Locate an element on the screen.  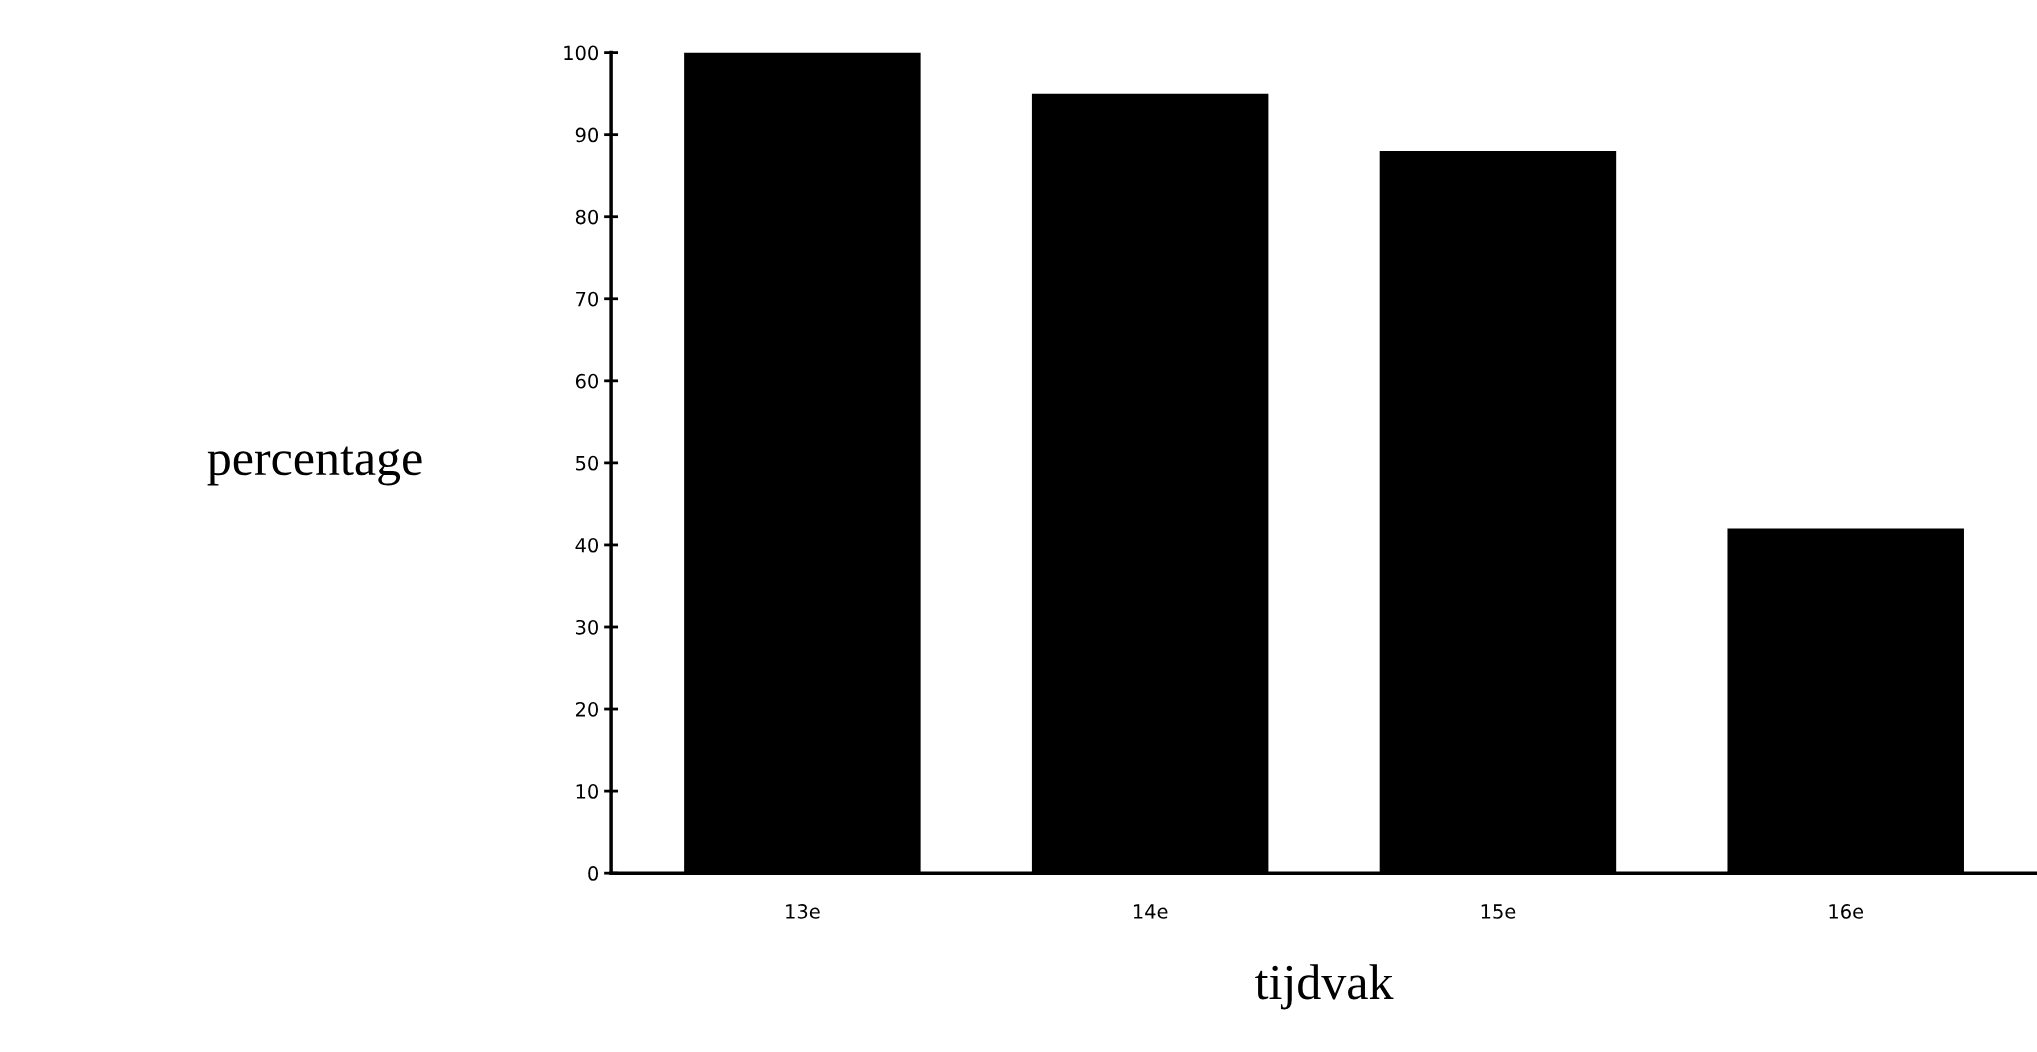
y-tick-label: 90 is located at coordinates (586, 135).